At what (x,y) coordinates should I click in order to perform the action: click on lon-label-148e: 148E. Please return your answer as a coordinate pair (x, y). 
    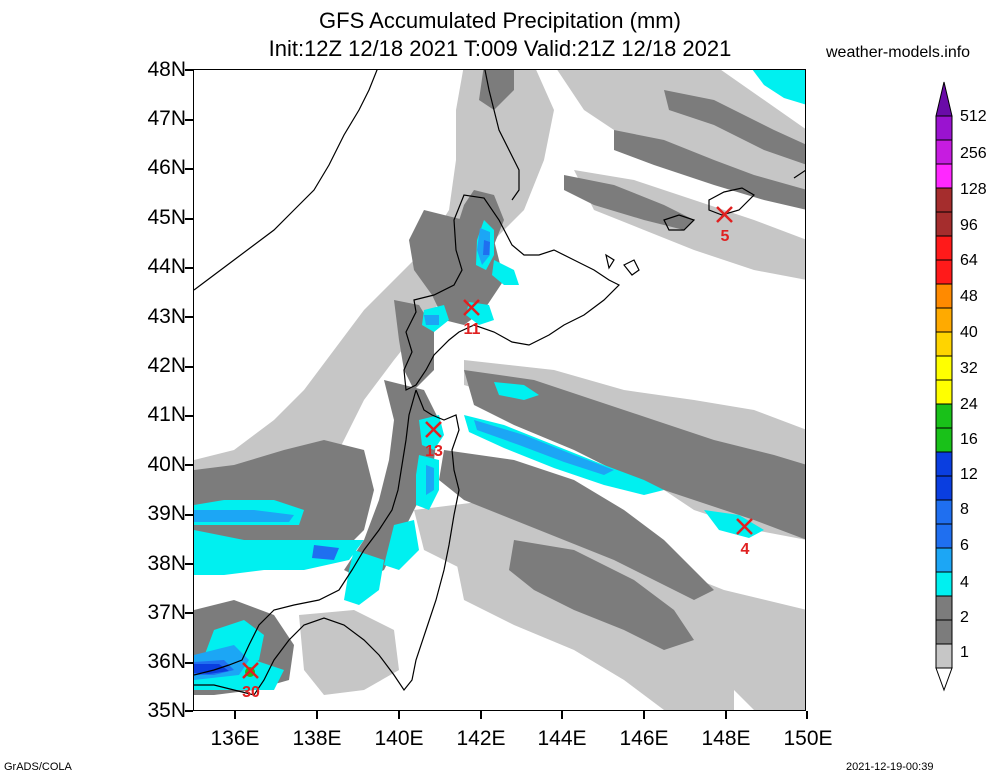
    Looking at the image, I should click on (726, 738).